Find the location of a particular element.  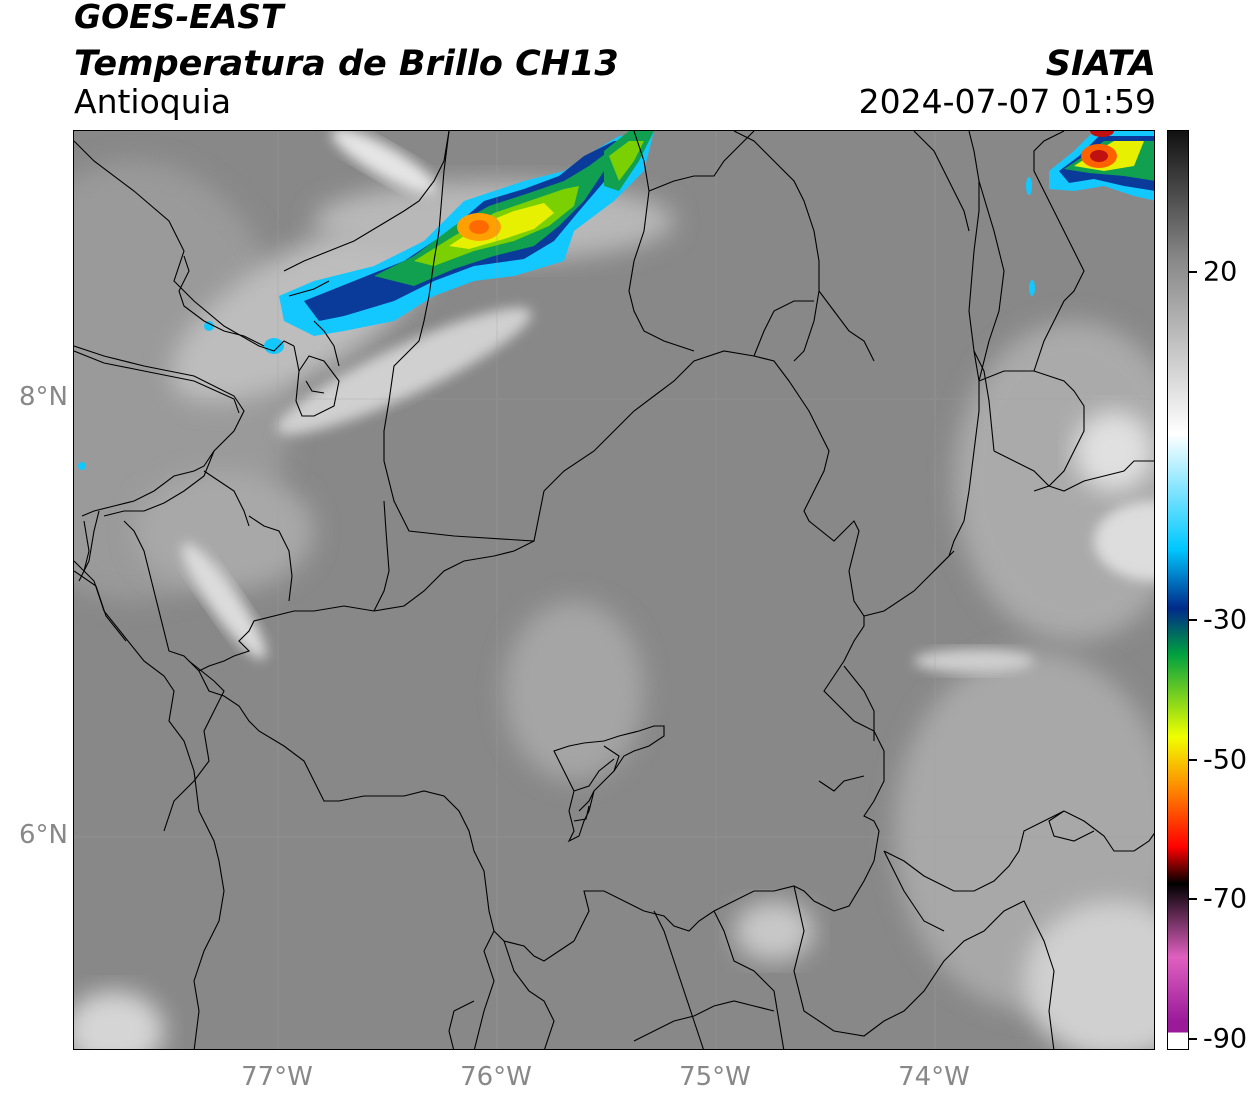

agency-label: SIATA is located at coordinates (1100, 64).